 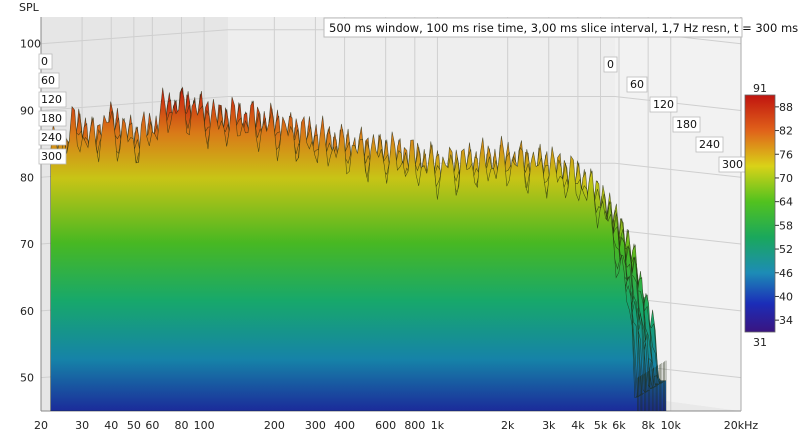 I want to click on colorbar-min-label: 31, so click(x=760, y=342).